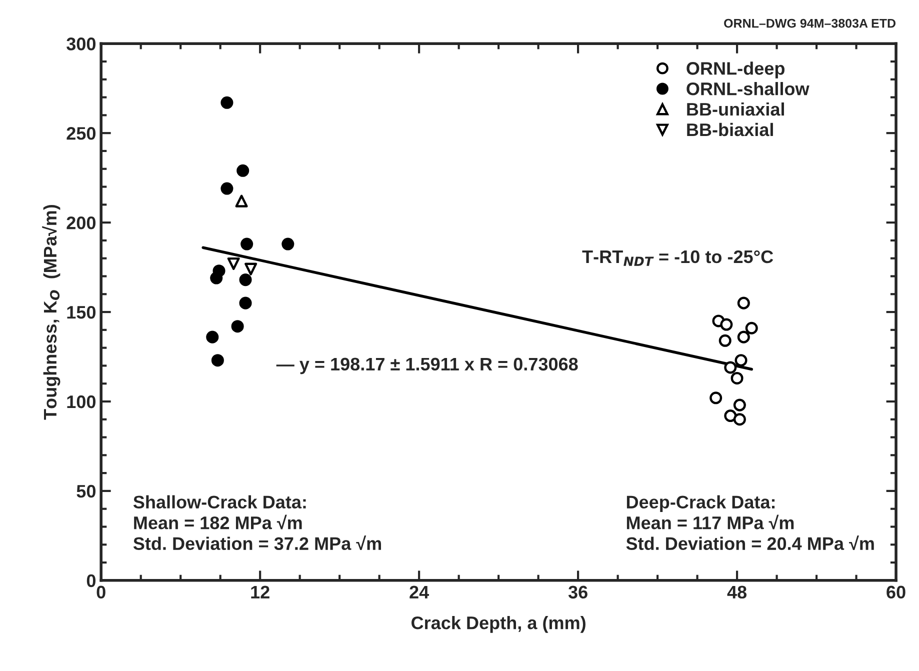 Image resolution: width=919 pixels, height=671 pixels. Describe the element at coordinates (735, 70) in the screenshot. I see `legend-label: ORNL-deep` at that location.